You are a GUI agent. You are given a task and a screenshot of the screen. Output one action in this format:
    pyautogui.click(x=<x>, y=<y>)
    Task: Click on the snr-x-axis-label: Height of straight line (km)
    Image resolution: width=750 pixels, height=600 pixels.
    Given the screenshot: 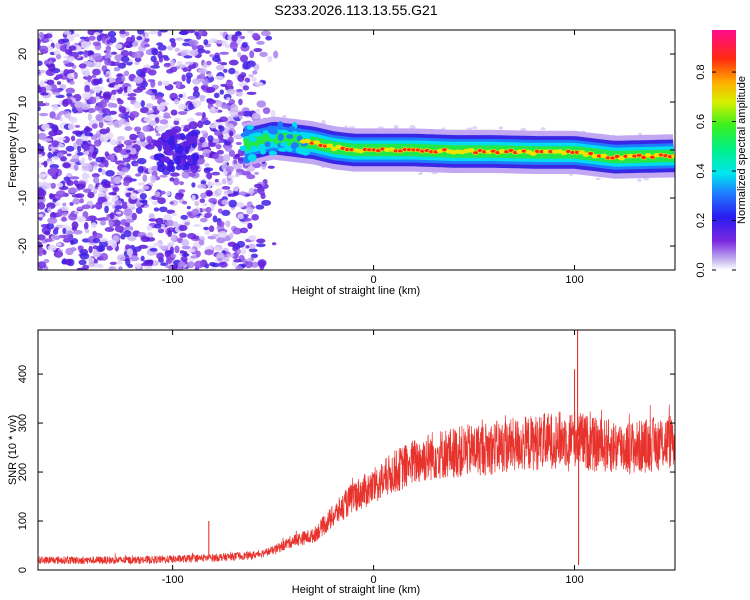 What is the action you would take?
    pyautogui.click(x=356, y=590)
    